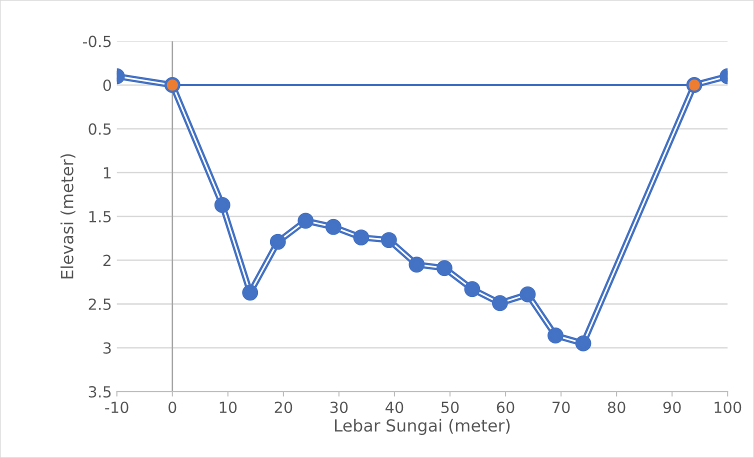 The height and width of the screenshot is (458, 754). I want to click on x-tick-label: 80, so click(617, 408).